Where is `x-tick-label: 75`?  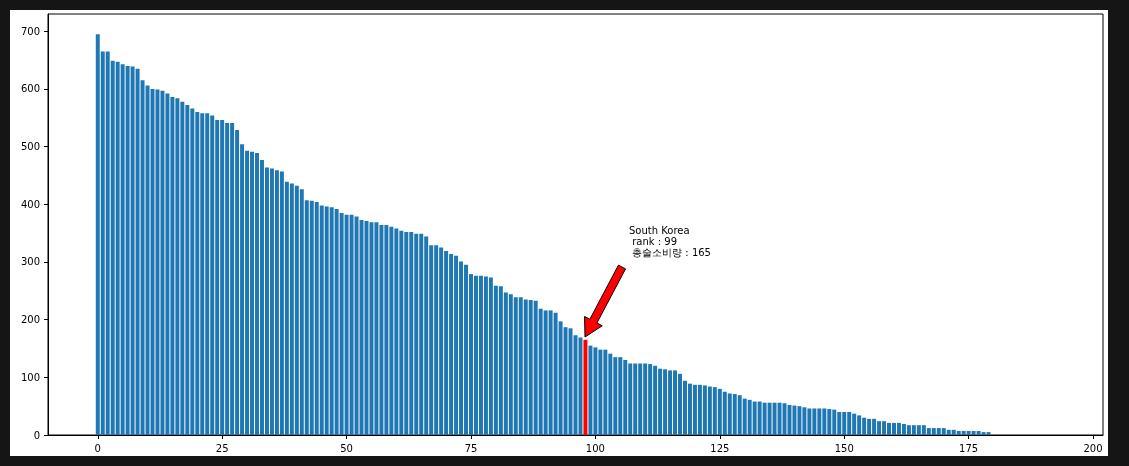 x-tick-label: 75 is located at coordinates (471, 448).